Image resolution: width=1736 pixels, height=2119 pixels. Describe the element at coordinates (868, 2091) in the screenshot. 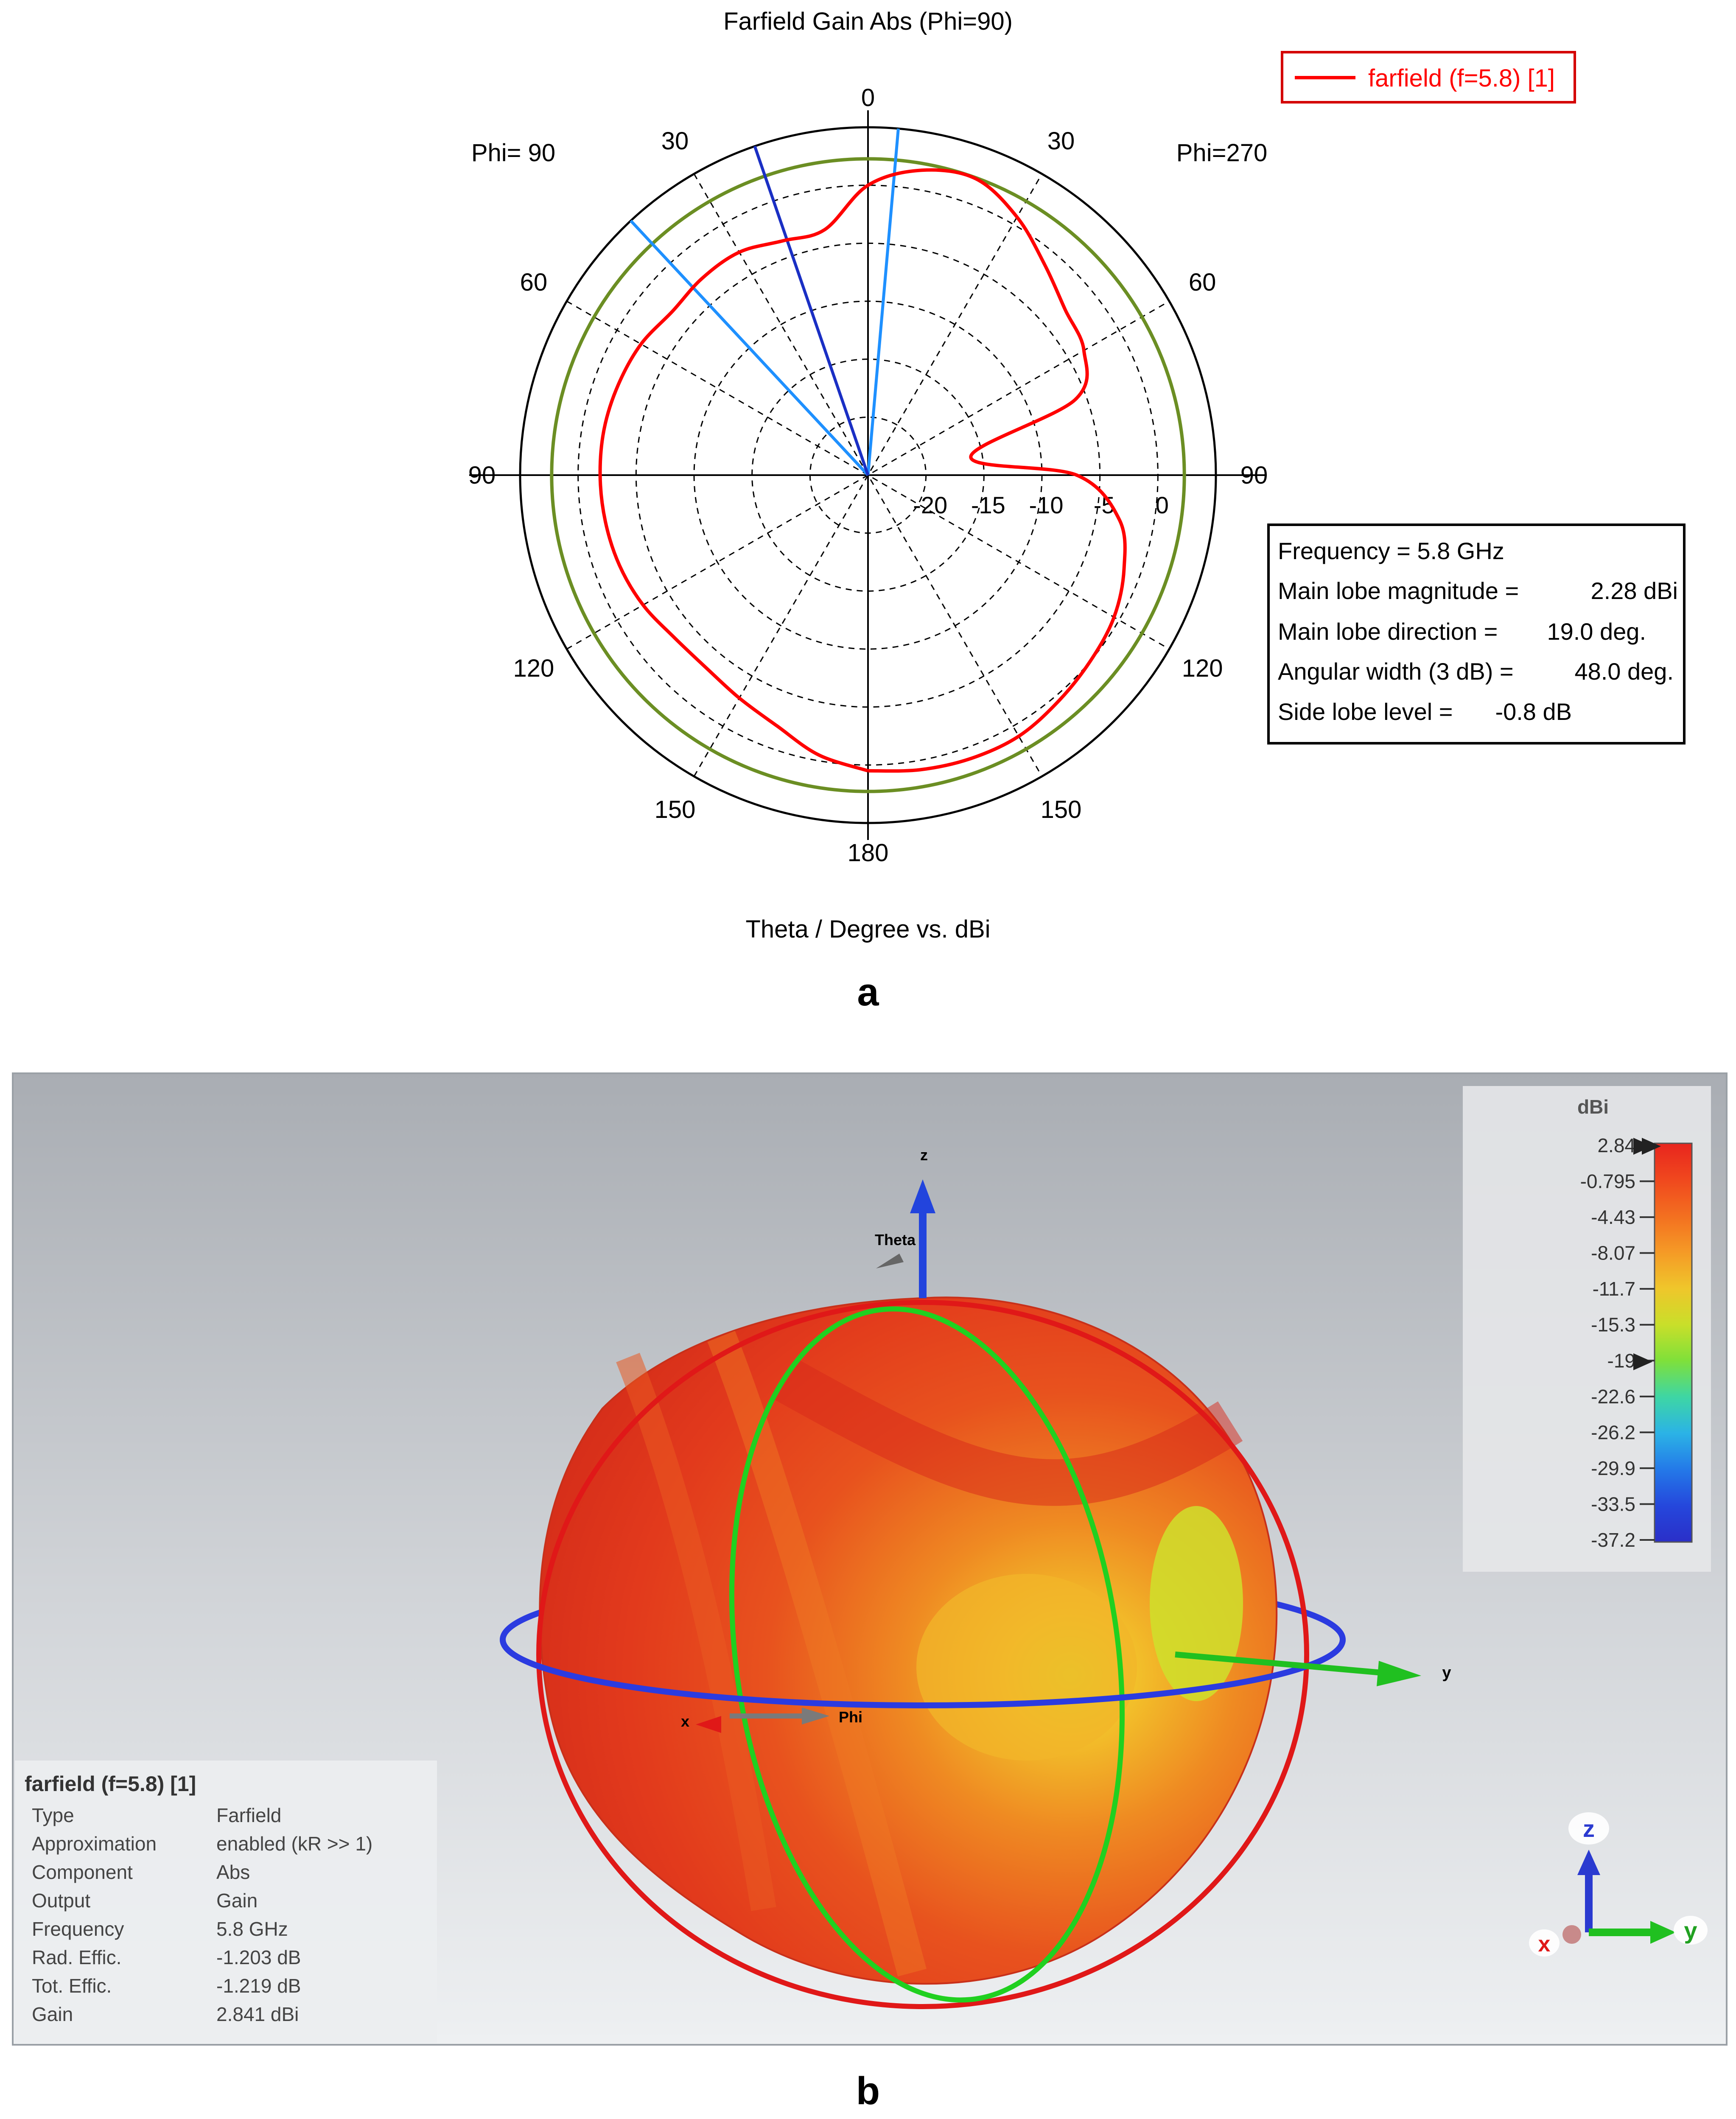

I see `caption-b: b` at that location.